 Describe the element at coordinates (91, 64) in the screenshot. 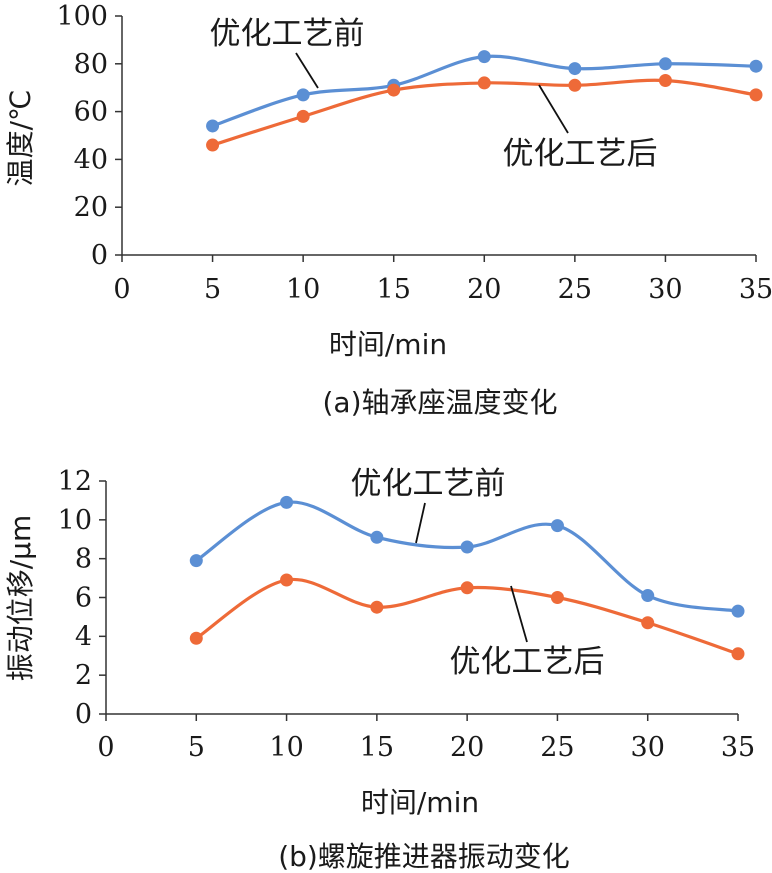

I see `chart-a-y-tick-label: 80` at that location.